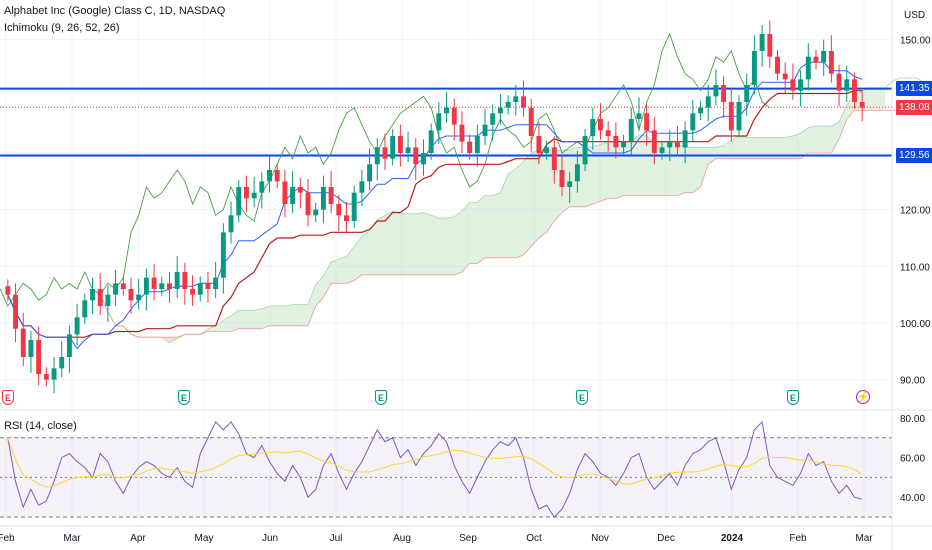 Image resolution: width=932 pixels, height=550 pixels. I want to click on dividend-event-icon: ⚡, so click(863, 397).